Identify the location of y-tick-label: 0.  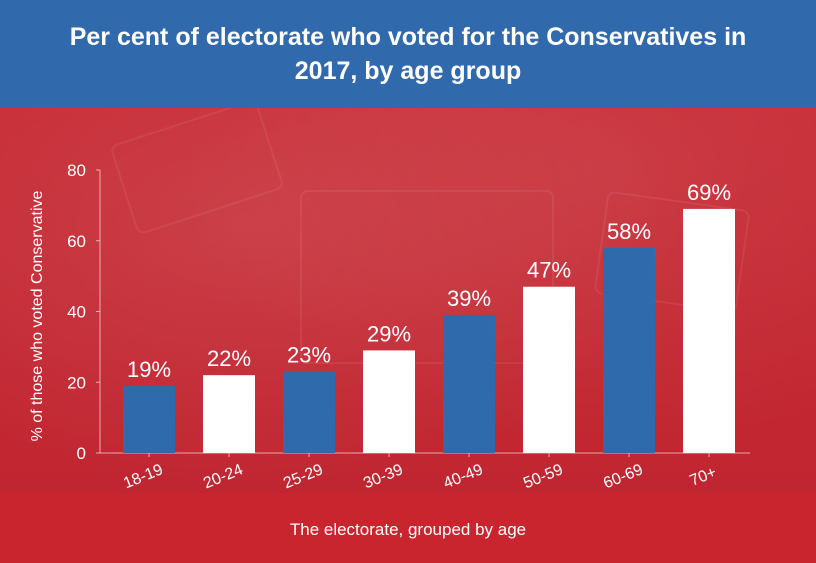
(81, 453).